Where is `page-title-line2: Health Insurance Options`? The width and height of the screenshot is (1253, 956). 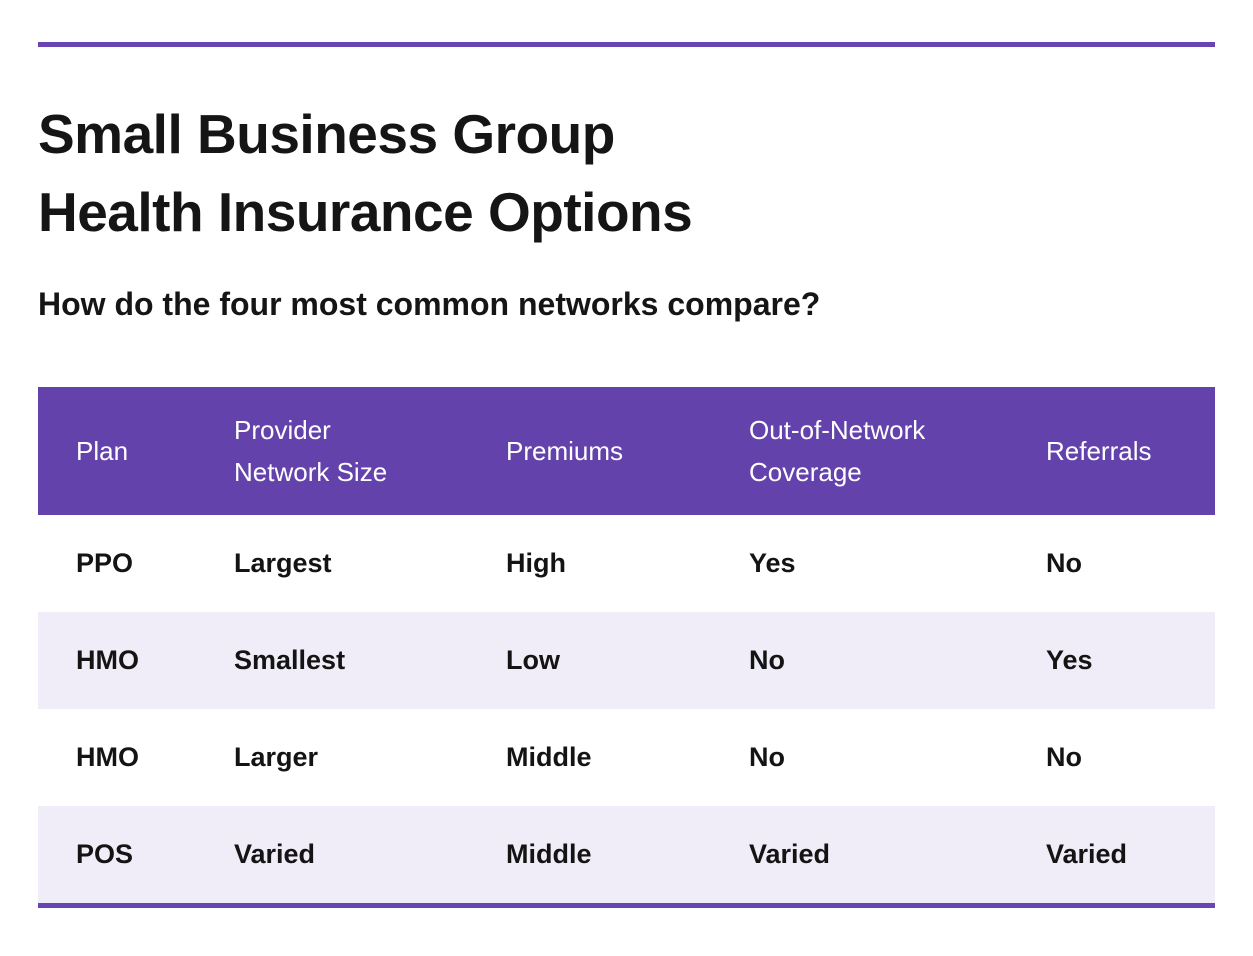 page-title-line2: Health Insurance Options is located at coordinates (365, 212).